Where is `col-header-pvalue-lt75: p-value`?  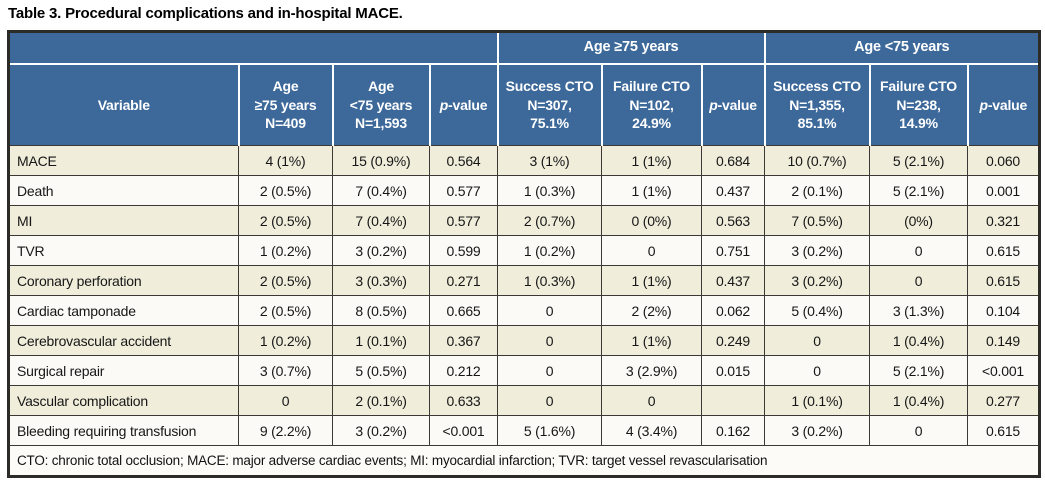
col-header-pvalue-lt75: p-value is located at coordinates (1003, 104).